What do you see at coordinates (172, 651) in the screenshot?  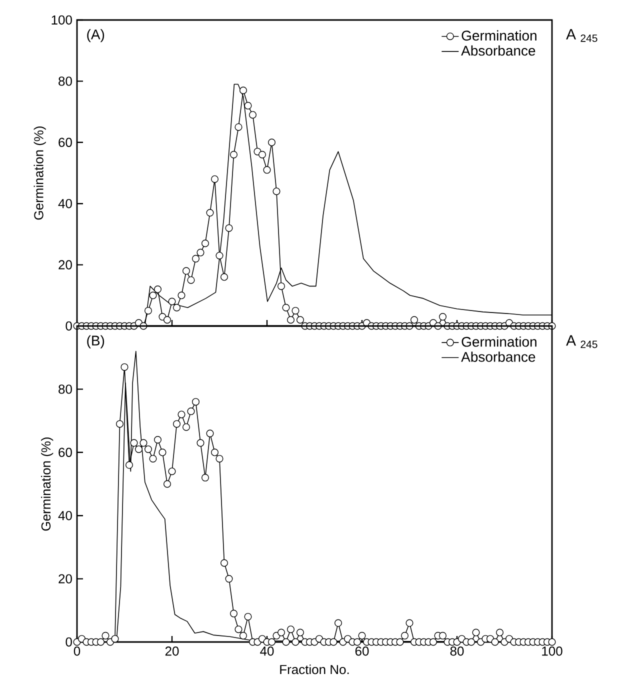 I see `x-tick-label: 20` at bounding box center [172, 651].